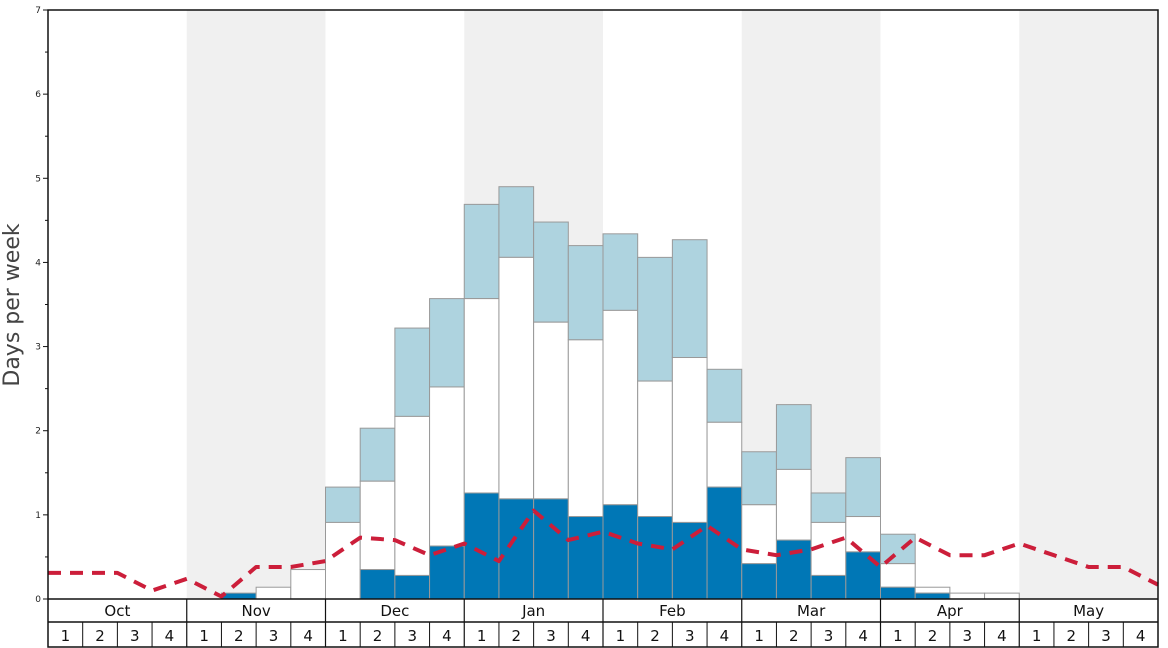 The height and width of the screenshot is (648, 1168). Describe the element at coordinates (343, 504) in the screenshot. I see `bar-light-dec-w1` at that location.